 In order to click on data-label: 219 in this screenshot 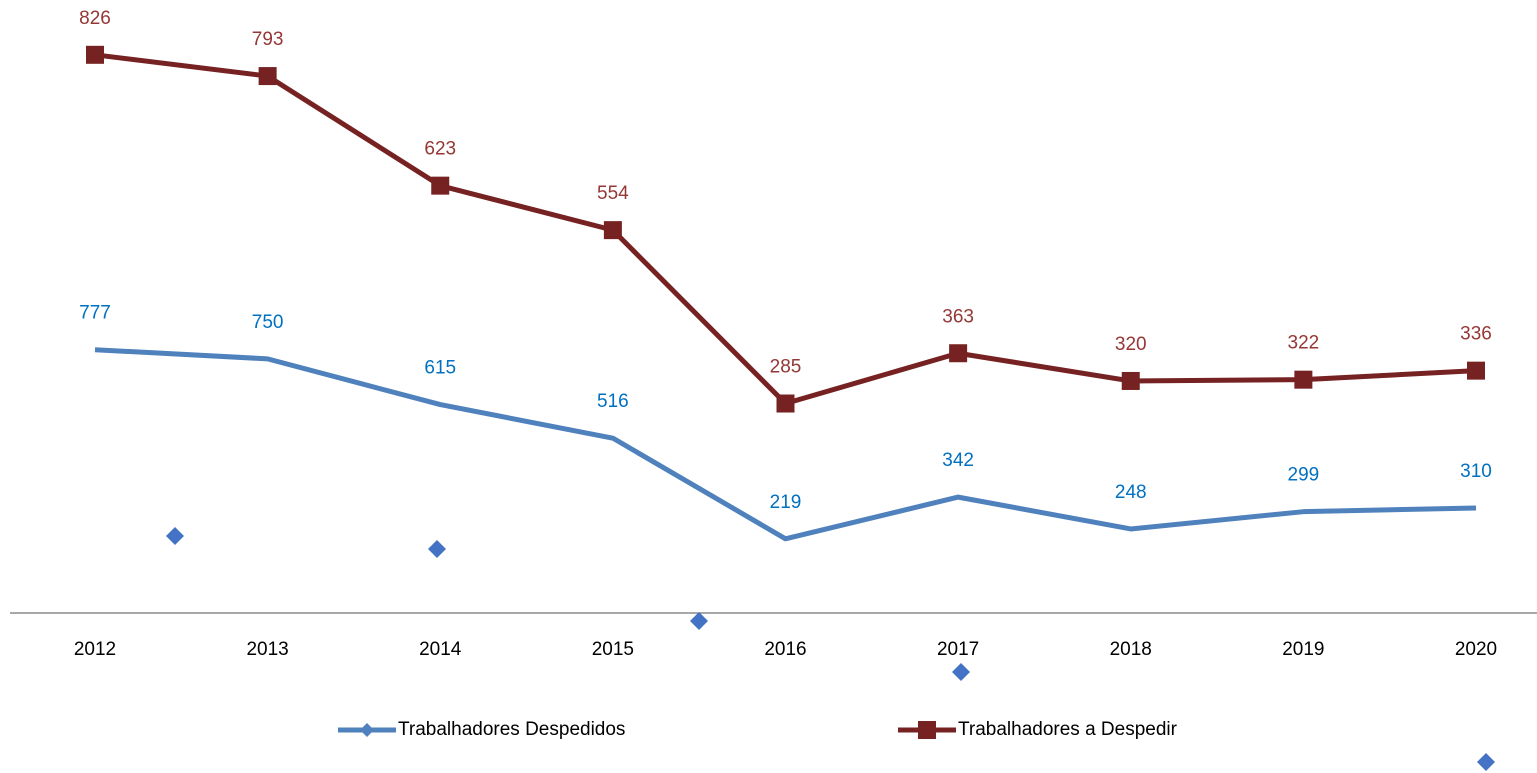, I will do `click(786, 502)`.